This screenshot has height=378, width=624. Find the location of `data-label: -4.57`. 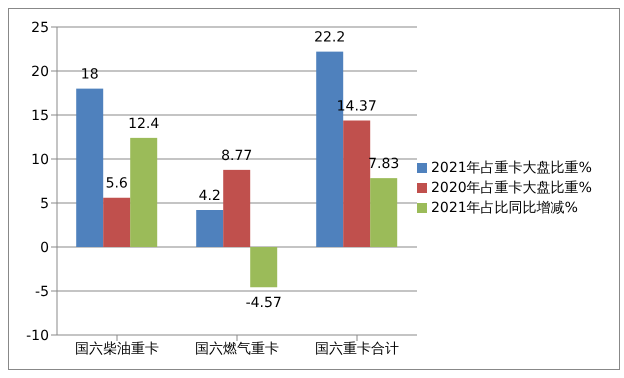

data-label: -4.57 is located at coordinates (264, 303).